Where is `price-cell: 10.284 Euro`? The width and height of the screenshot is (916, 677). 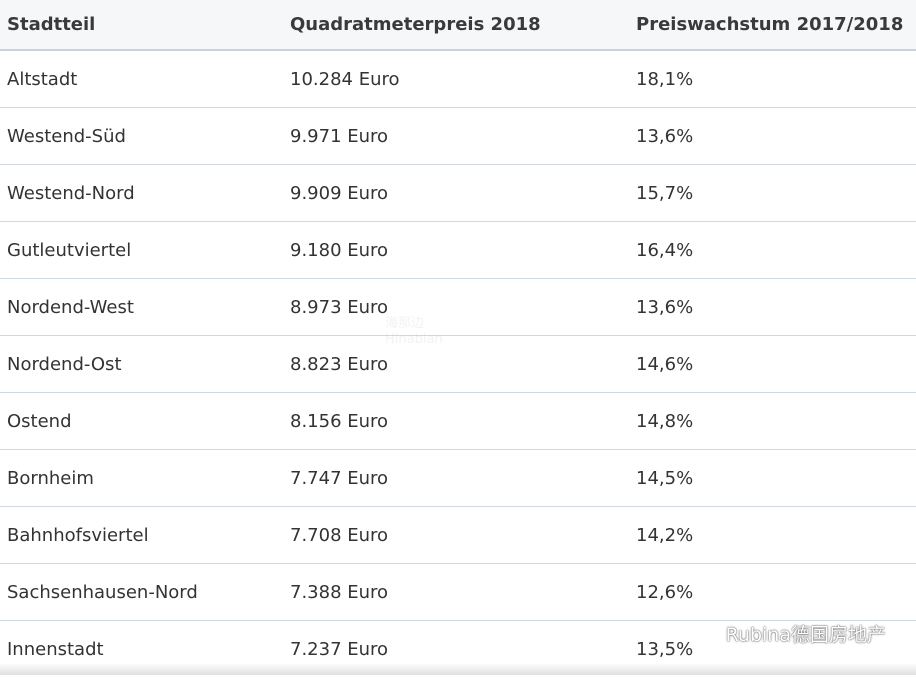 price-cell: 10.284 Euro is located at coordinates (345, 79).